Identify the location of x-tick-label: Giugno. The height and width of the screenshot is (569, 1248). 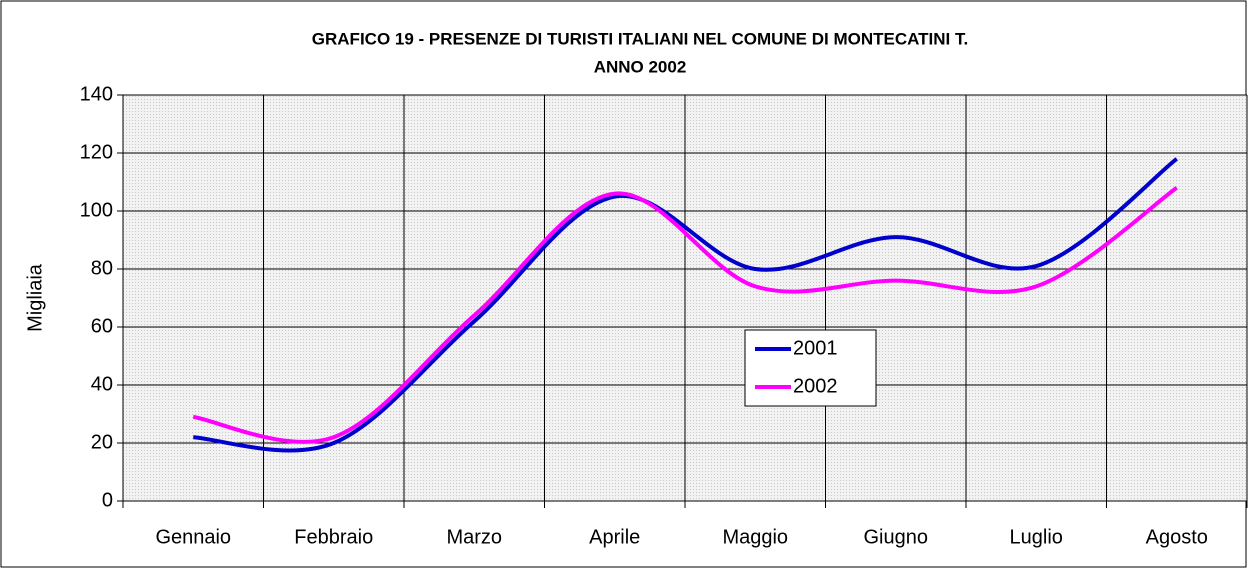
(896, 537).